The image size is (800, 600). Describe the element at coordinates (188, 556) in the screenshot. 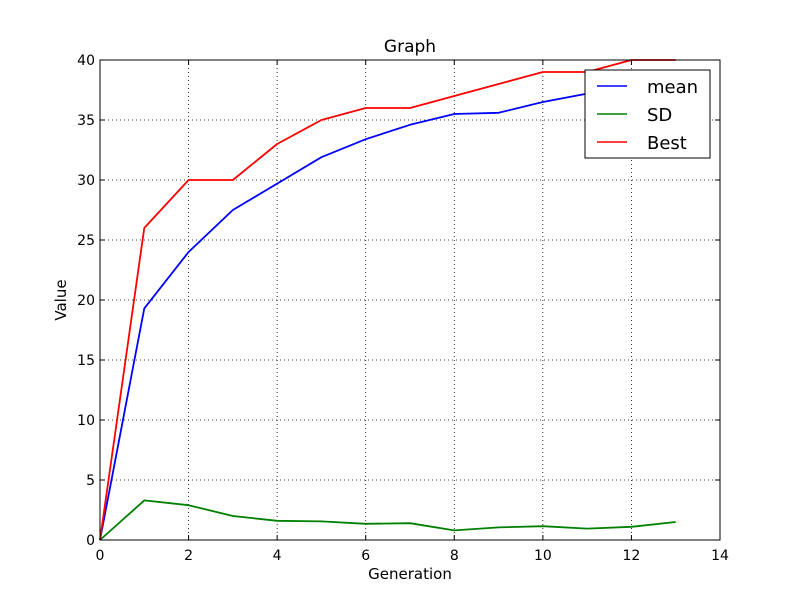

I see `x-tick-label: 2` at that location.